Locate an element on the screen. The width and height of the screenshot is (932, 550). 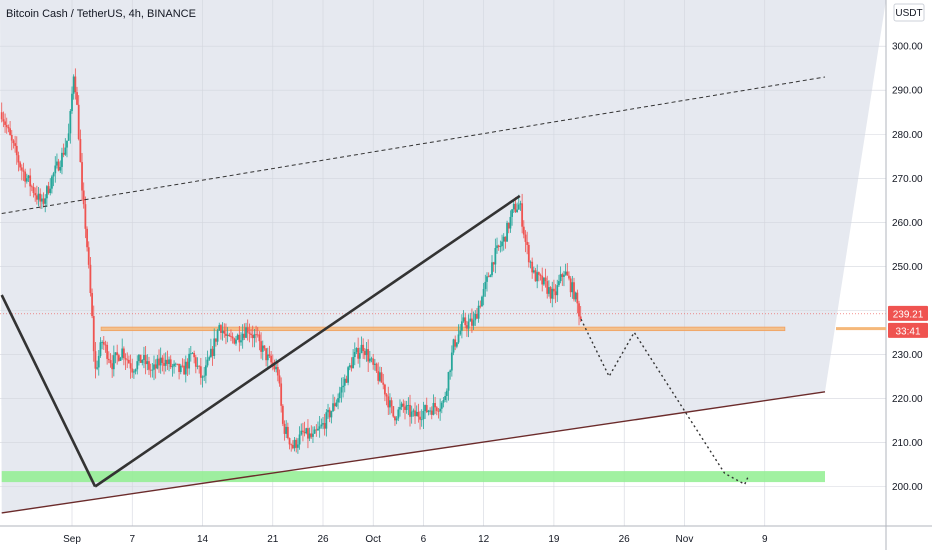
resistance-zone is located at coordinates (443, 329).